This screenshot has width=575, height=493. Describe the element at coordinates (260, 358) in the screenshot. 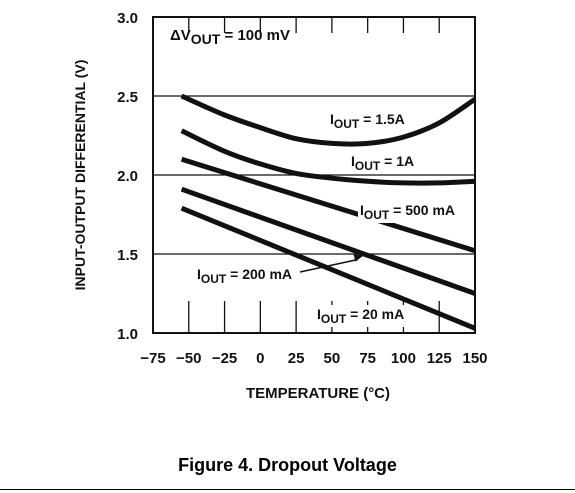

I see `x-tick-label: 0` at that location.